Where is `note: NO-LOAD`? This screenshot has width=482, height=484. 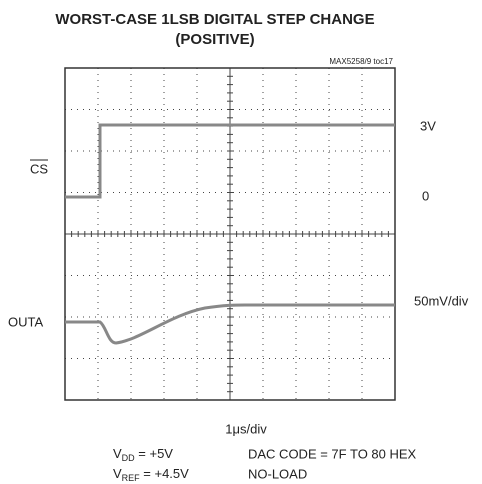
note: NO-LOAD is located at coordinates (277, 473).